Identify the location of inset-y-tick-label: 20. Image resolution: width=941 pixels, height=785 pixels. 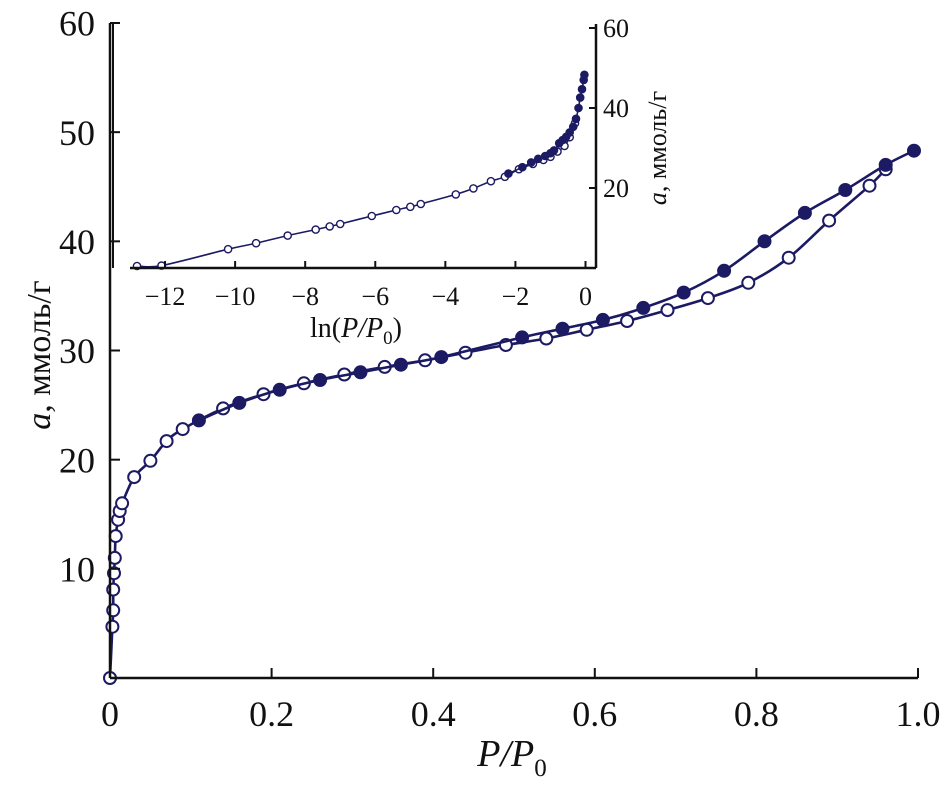
(616, 188).